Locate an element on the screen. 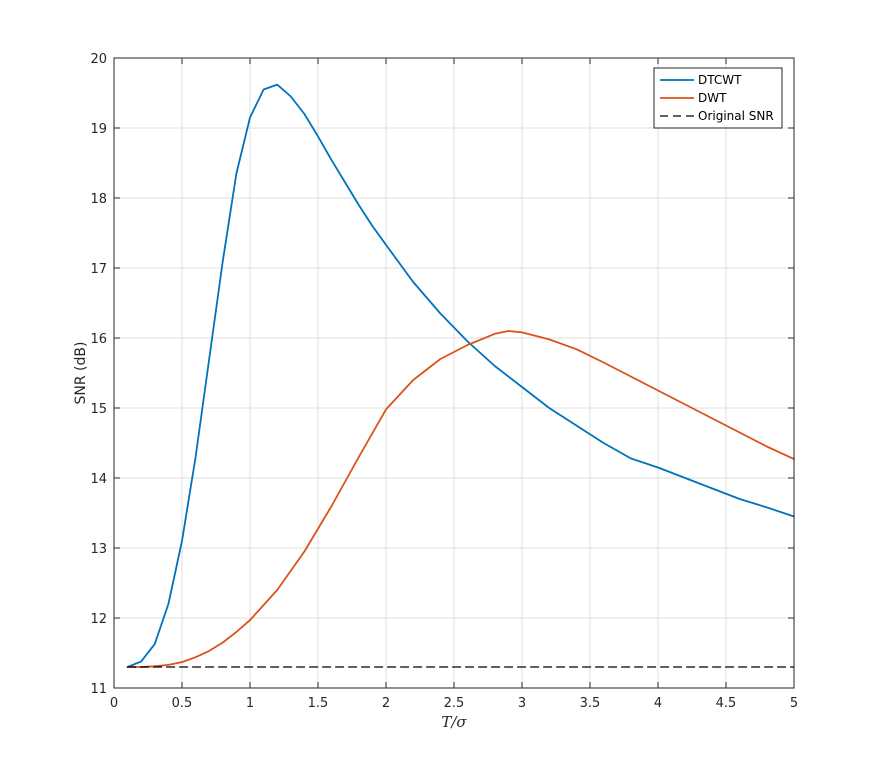  legend-entry-label: DTCWT is located at coordinates (720, 80).